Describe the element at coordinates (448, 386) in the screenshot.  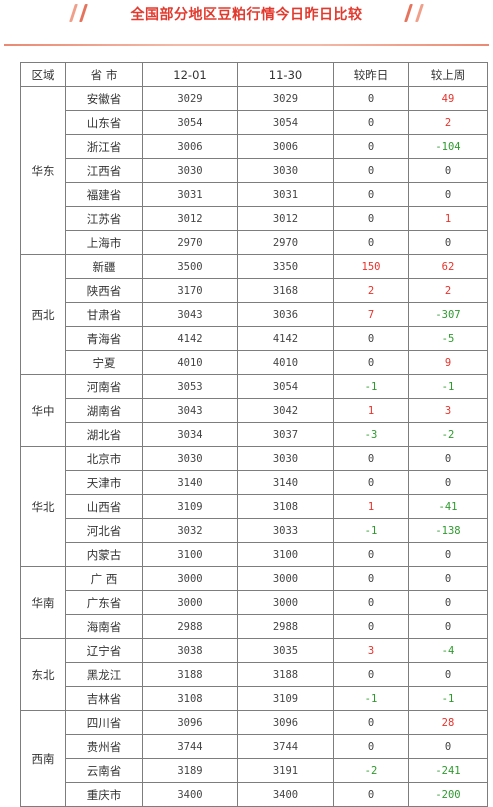
I see `change-vs-last-week-cell: -1` at that location.